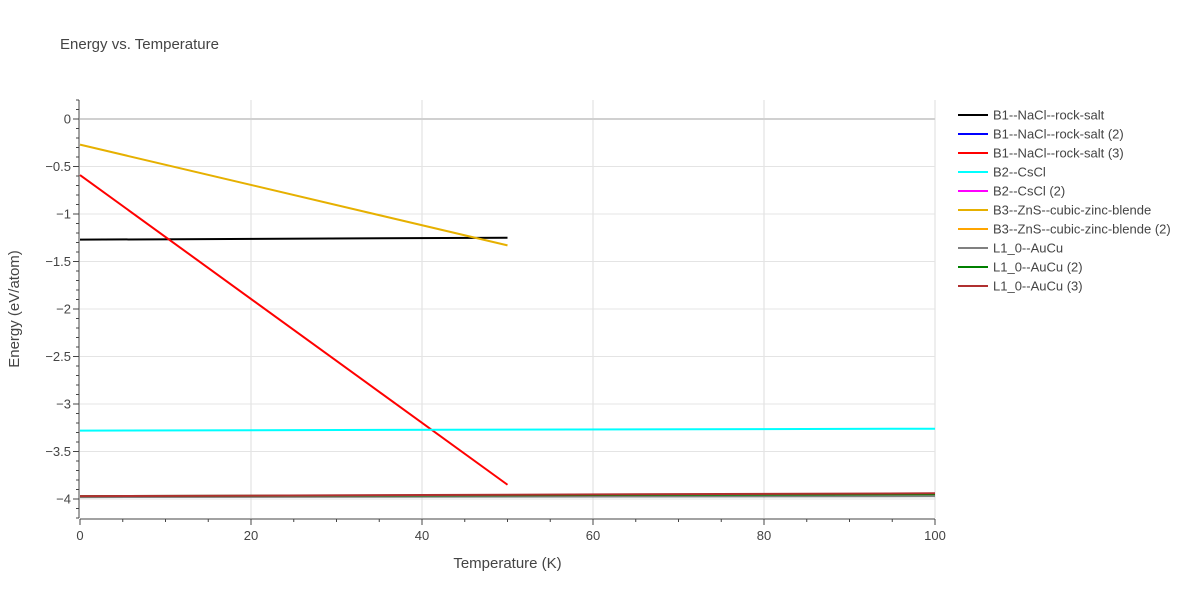  Describe the element at coordinates (139, 44) in the screenshot. I see `chart-title: Energy vs. Temperature` at that location.